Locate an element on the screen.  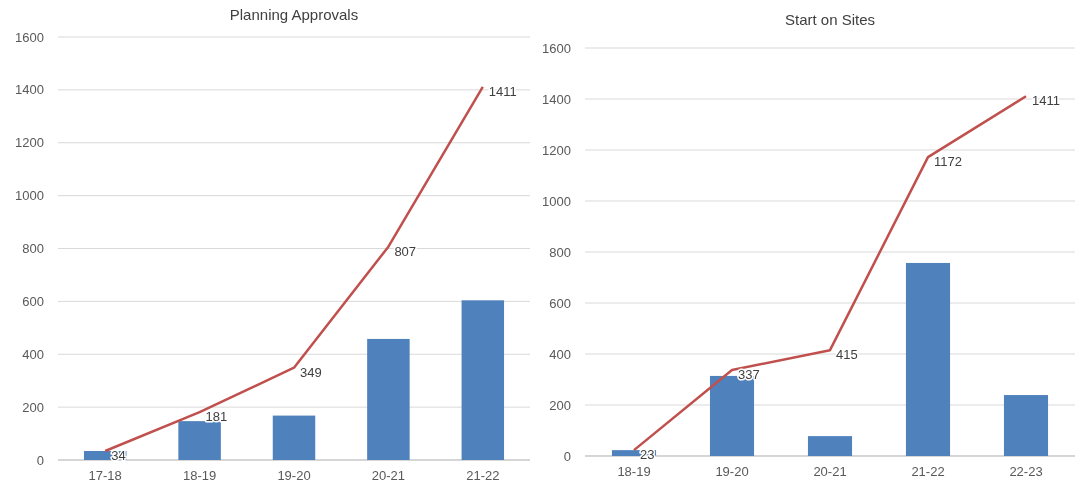
data-label: 415 is located at coordinates (847, 355).